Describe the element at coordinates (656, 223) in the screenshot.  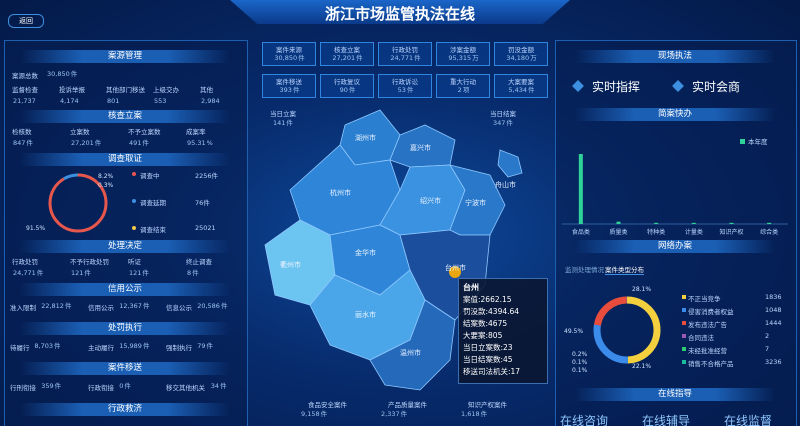
I see `bar` at that location.